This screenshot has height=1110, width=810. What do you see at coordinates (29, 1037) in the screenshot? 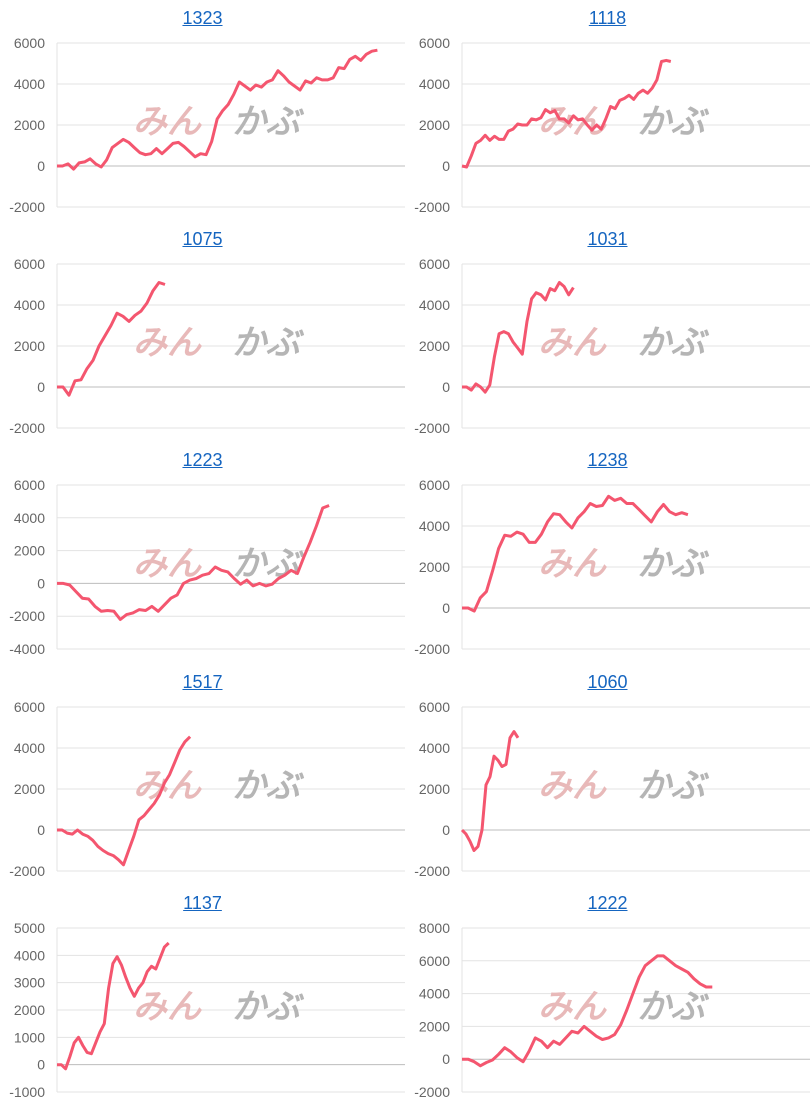
I see `y-tick-label: 1000` at bounding box center [29, 1037].